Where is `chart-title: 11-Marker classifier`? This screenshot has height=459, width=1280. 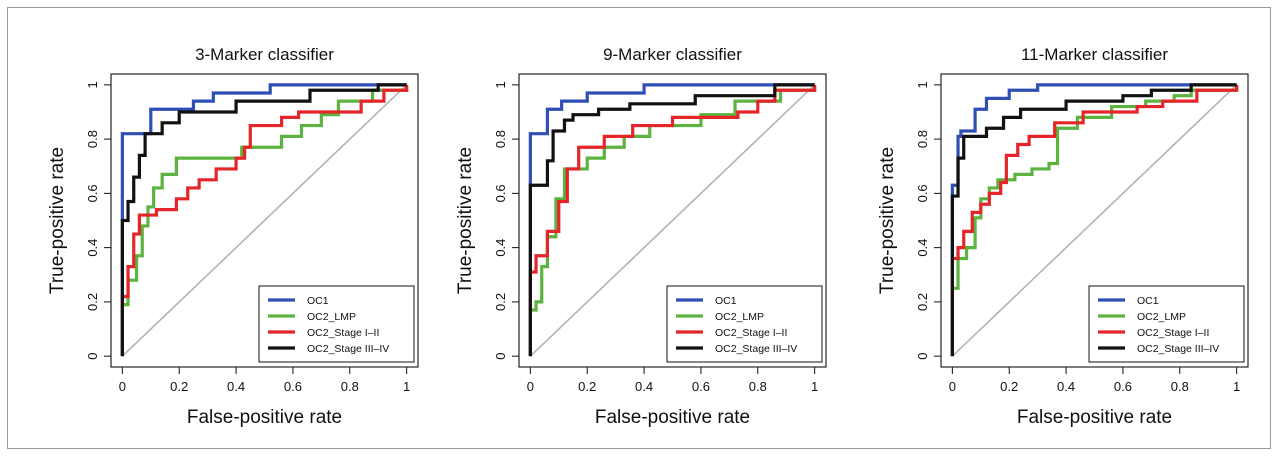
chart-title: 11-Marker classifier is located at coordinates (1094, 54).